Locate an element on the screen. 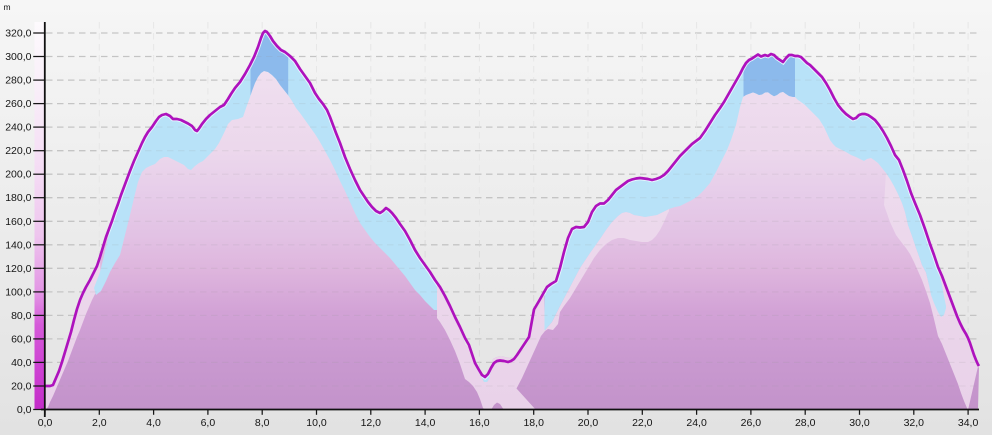  svg-text: 280,0 is located at coordinates (18, 81).